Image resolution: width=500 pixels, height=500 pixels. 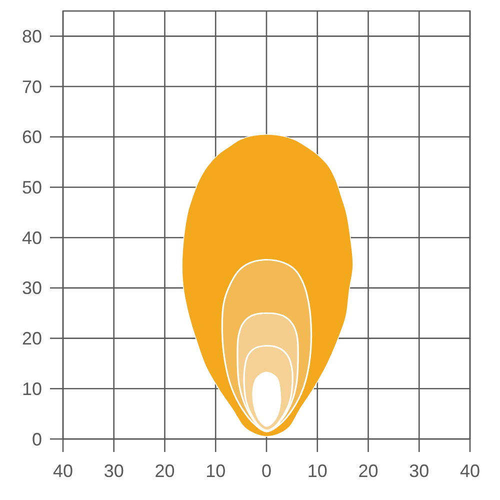 I want to click on y-tick-label: 40, so click(x=32, y=238).